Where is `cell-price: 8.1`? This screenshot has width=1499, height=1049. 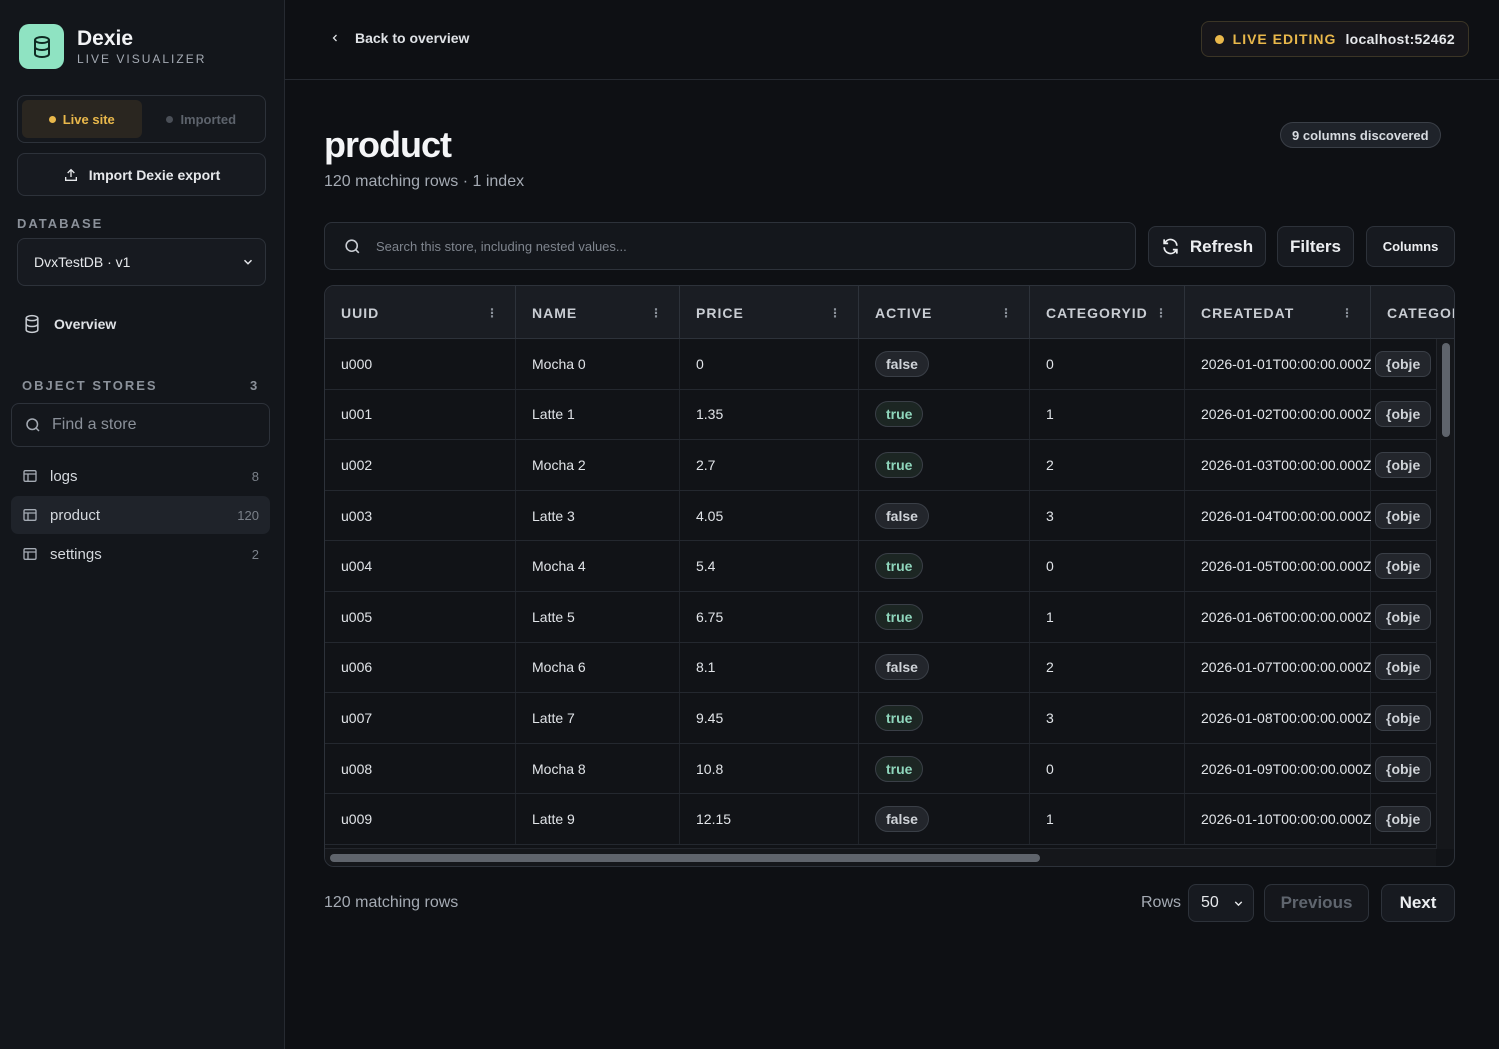
cell-price: 8.1 is located at coordinates (769, 667).